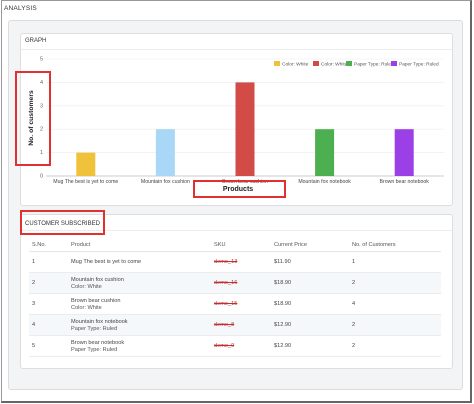 The height and width of the screenshot is (404, 474). Describe the element at coordinates (224, 325) in the screenshot. I see `sku-value: demo_8` at that location.